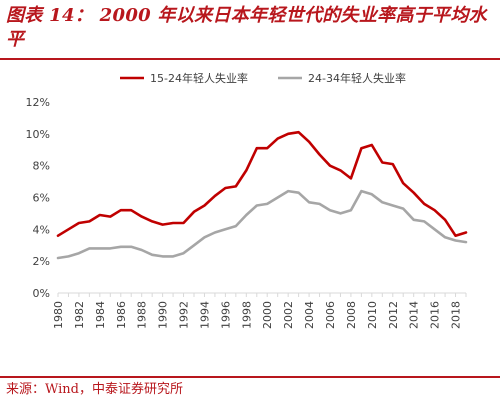 This screenshot has width=500, height=406. What do you see at coordinates (94, 389) in the screenshot?
I see `source-note: 来源：Wind，中泰证券研究所` at bounding box center [94, 389].